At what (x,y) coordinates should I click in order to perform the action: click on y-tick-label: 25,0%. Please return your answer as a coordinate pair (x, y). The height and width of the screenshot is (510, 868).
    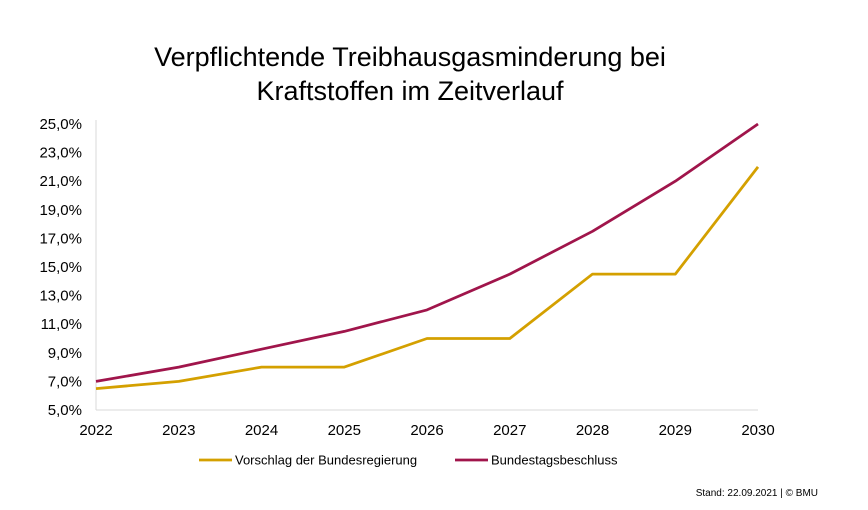
    Looking at the image, I should click on (60, 124).